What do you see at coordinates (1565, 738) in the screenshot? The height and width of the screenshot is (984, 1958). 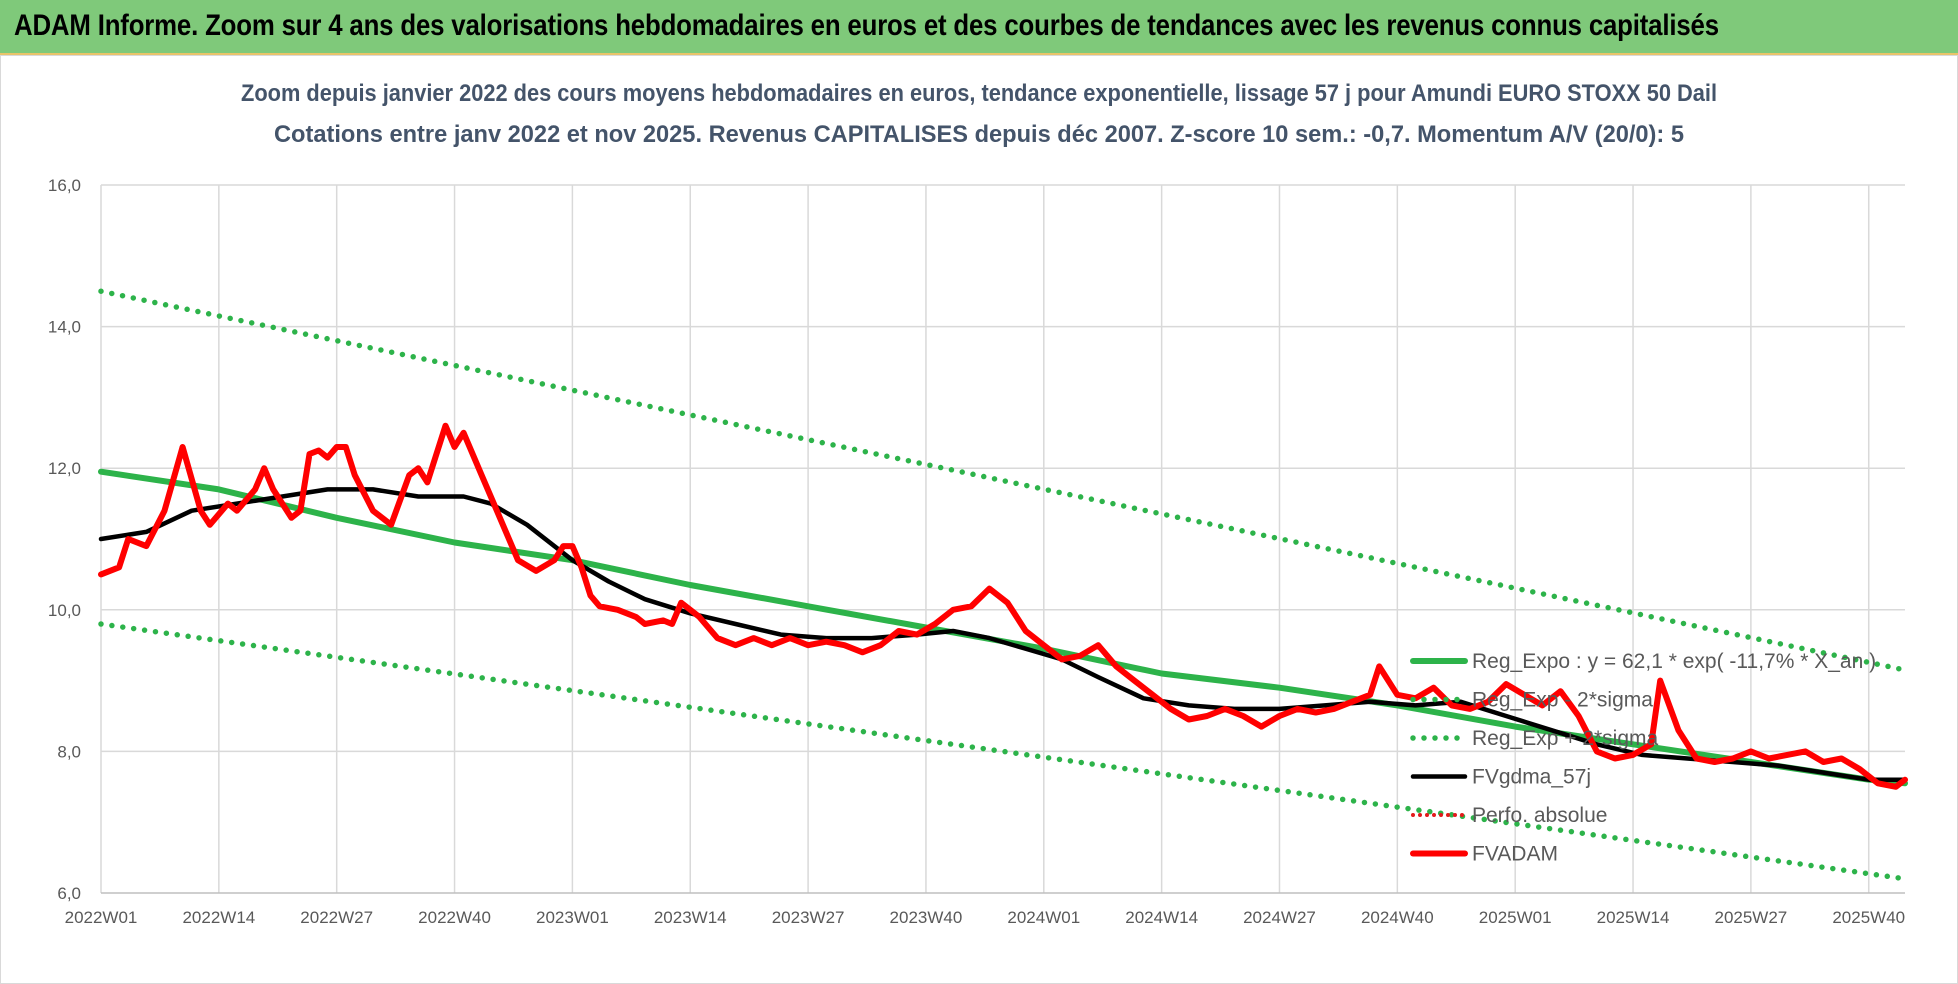 I see `legend-label: Reg_Exp + 2*sigma` at bounding box center [1565, 738].